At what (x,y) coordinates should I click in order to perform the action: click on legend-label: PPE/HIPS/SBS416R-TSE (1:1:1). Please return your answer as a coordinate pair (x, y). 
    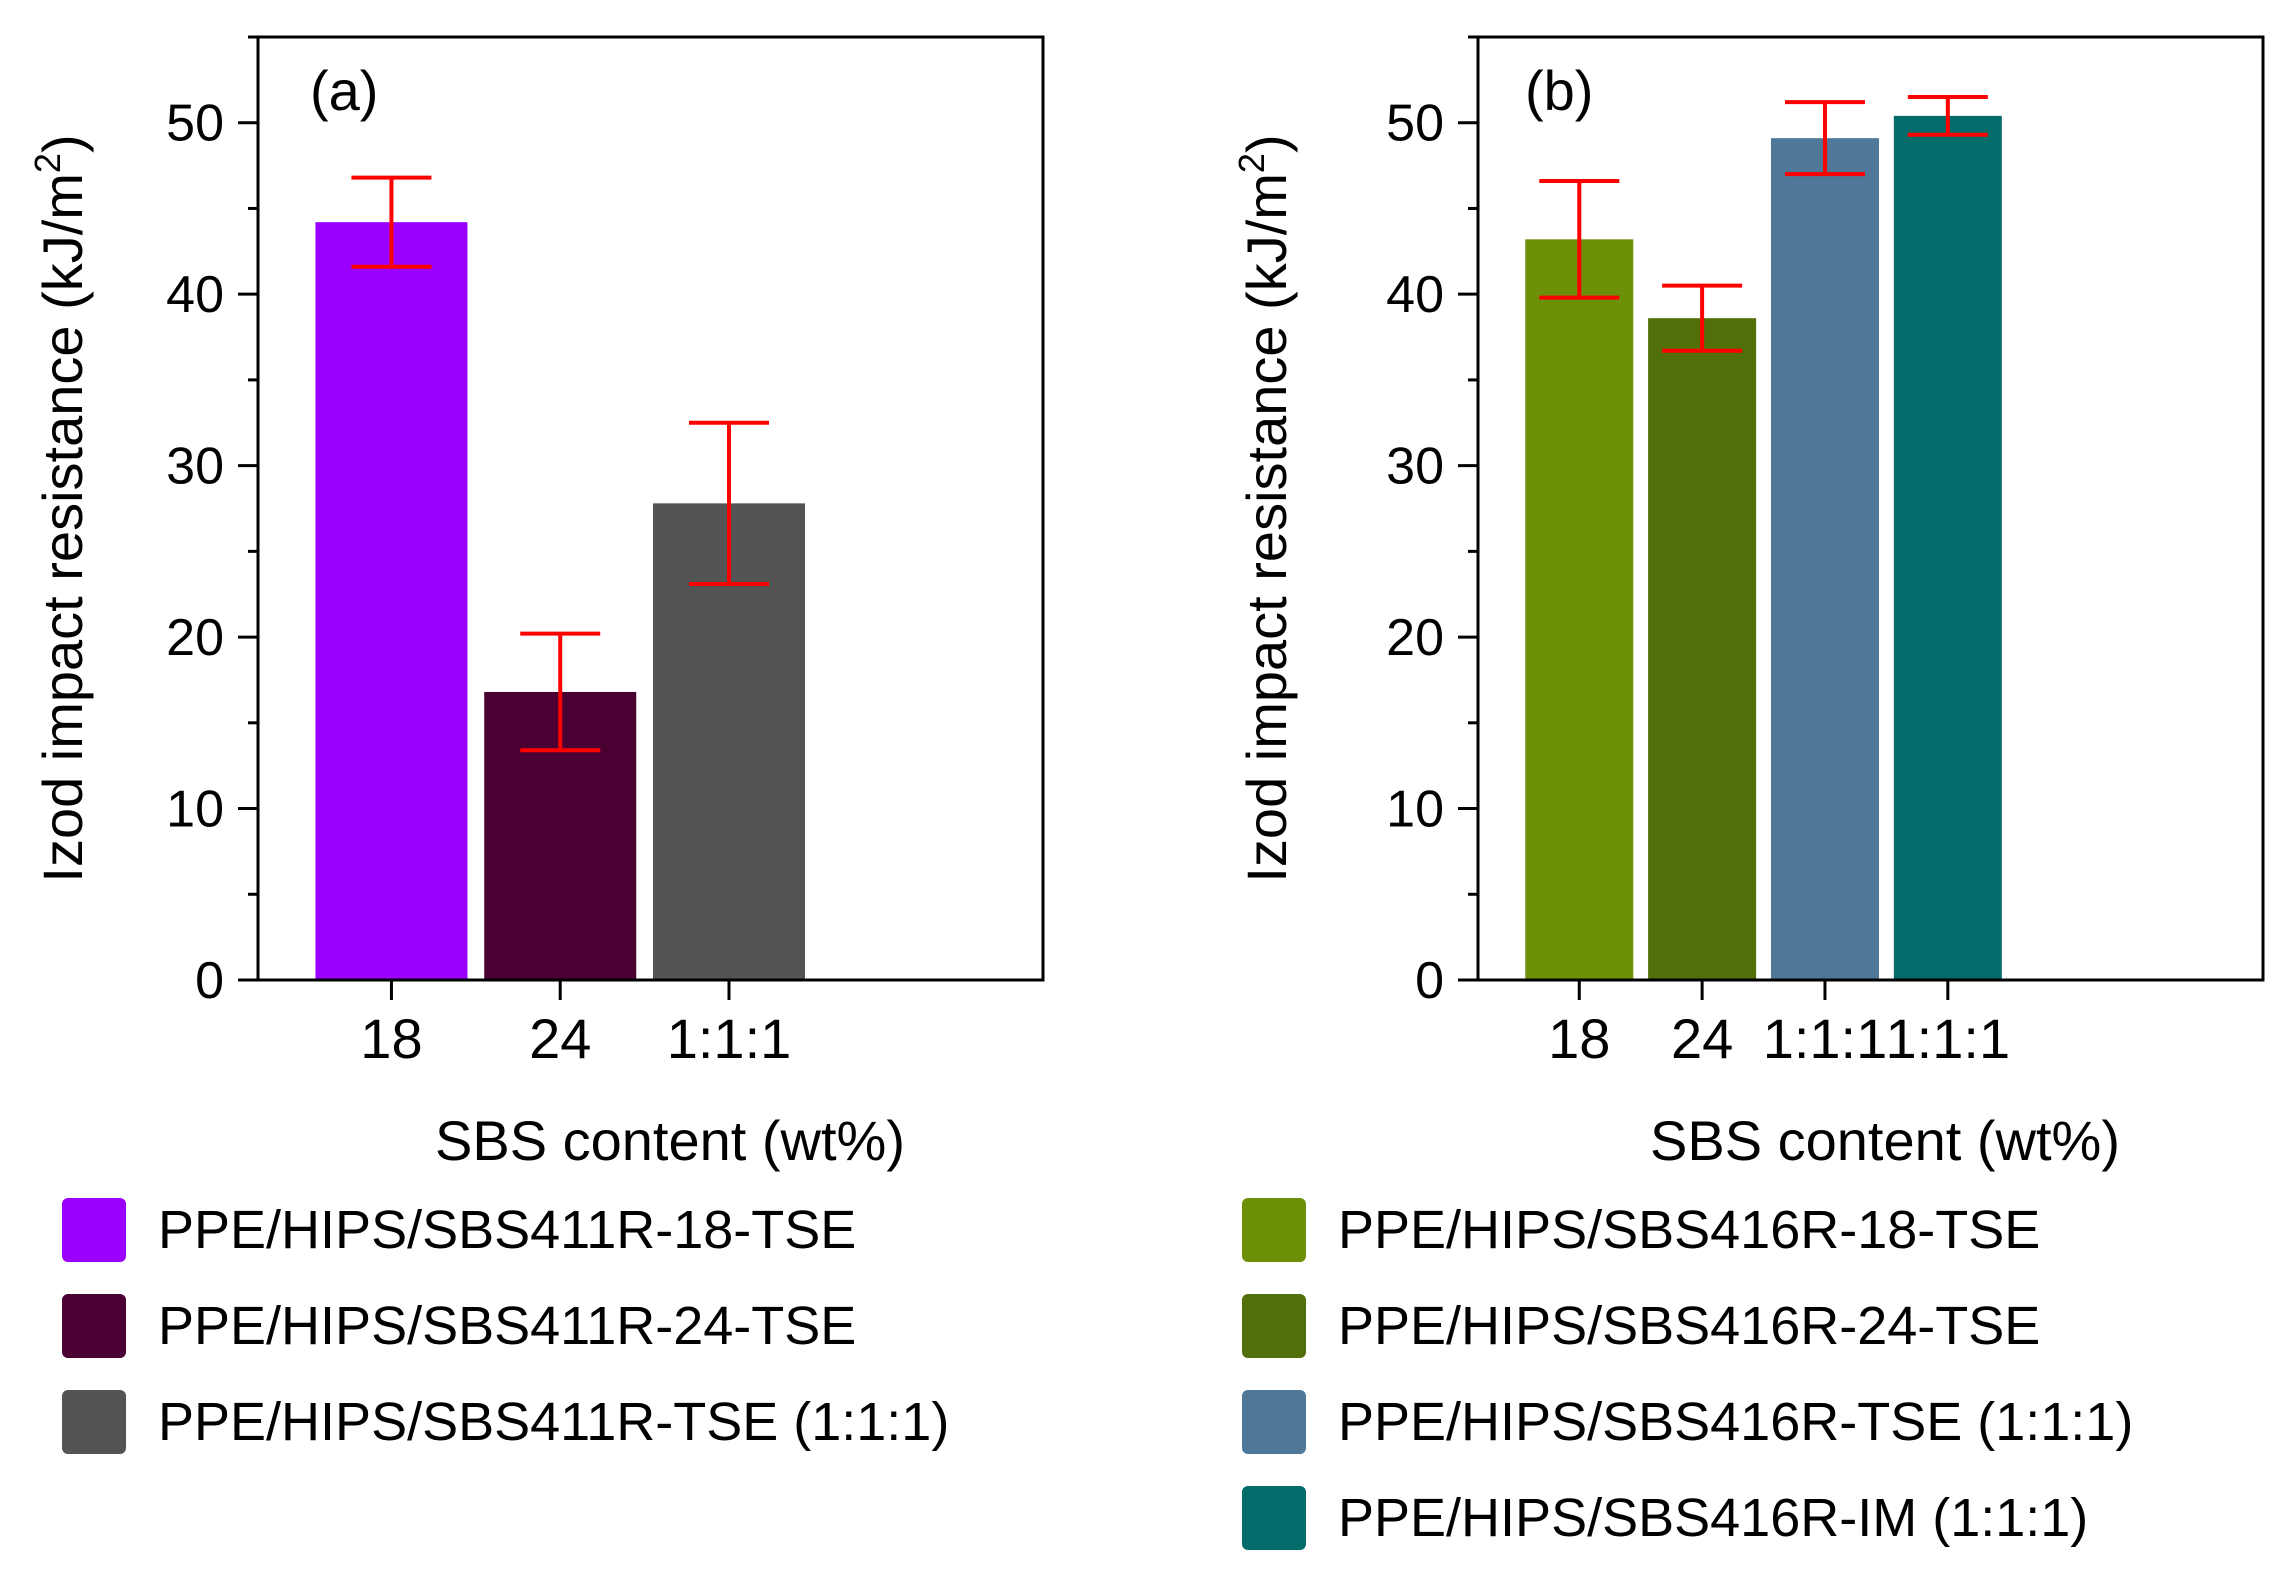
    Looking at the image, I should click on (1735, 1422).